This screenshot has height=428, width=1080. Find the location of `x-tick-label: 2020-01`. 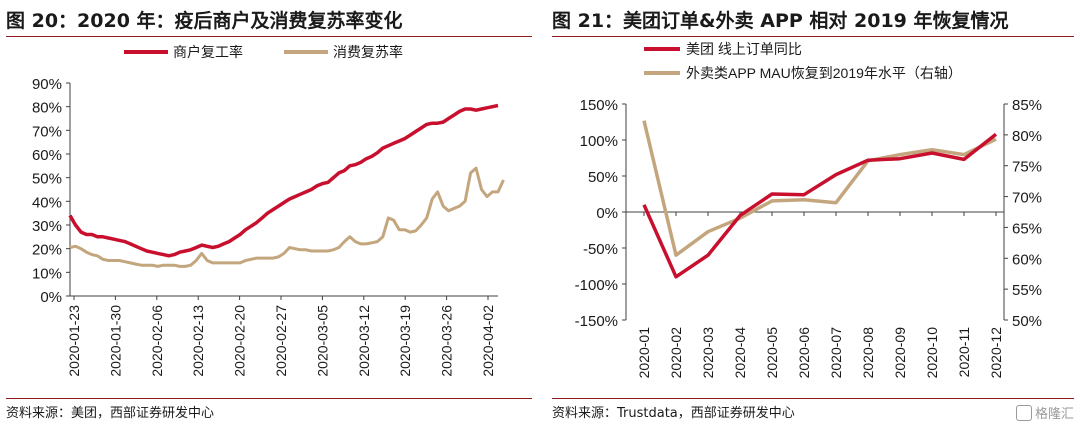

x-tick-label: 2020-01 is located at coordinates (644, 353).